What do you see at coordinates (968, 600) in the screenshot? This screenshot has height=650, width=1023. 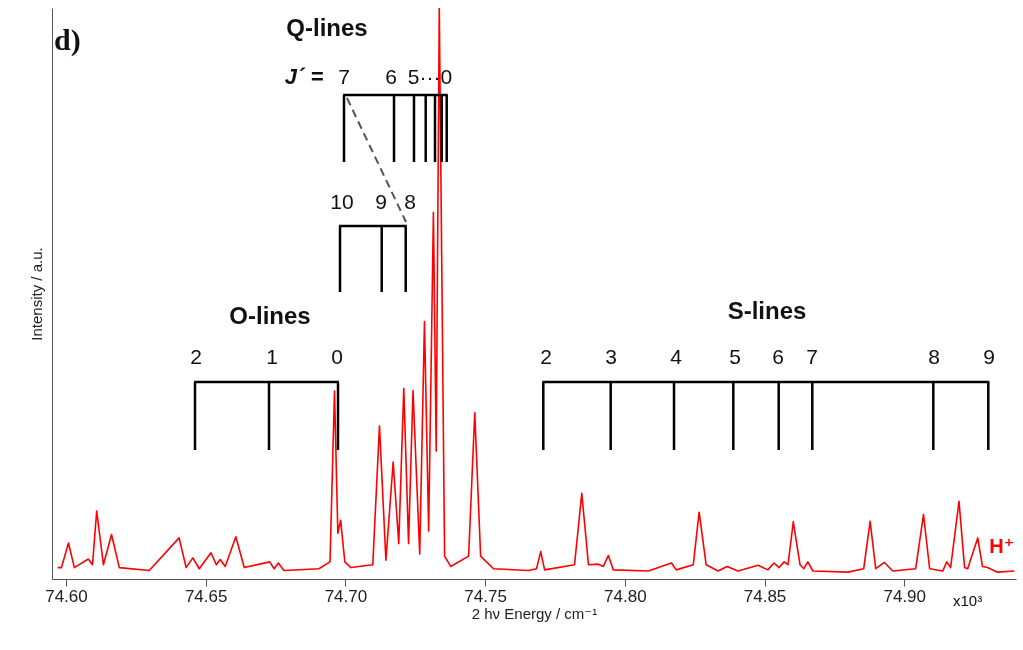 I see `text: x10³` at bounding box center [968, 600].